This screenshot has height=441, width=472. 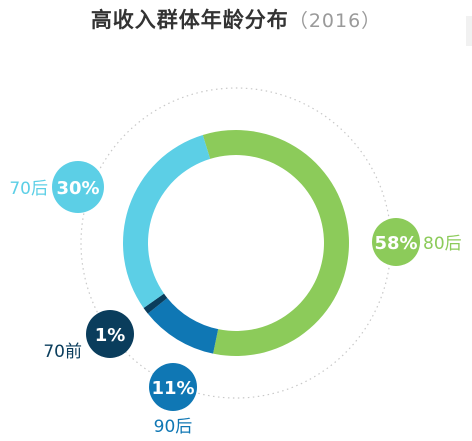 What do you see at coordinates (189, 20) in the screenshot?
I see `chart-title-main: 高收入群体年龄分布` at bounding box center [189, 20].